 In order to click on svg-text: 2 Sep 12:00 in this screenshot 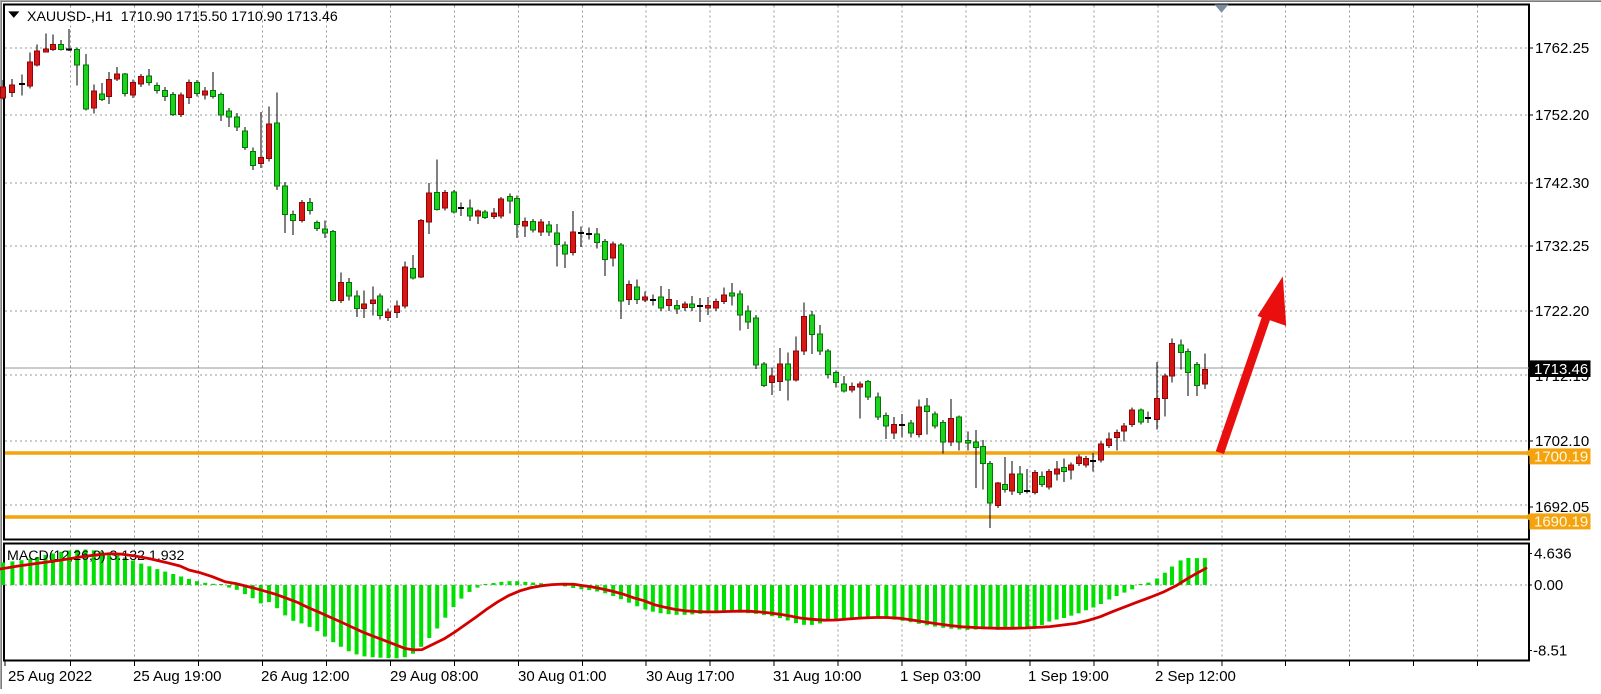, I will do `click(1195, 676)`.